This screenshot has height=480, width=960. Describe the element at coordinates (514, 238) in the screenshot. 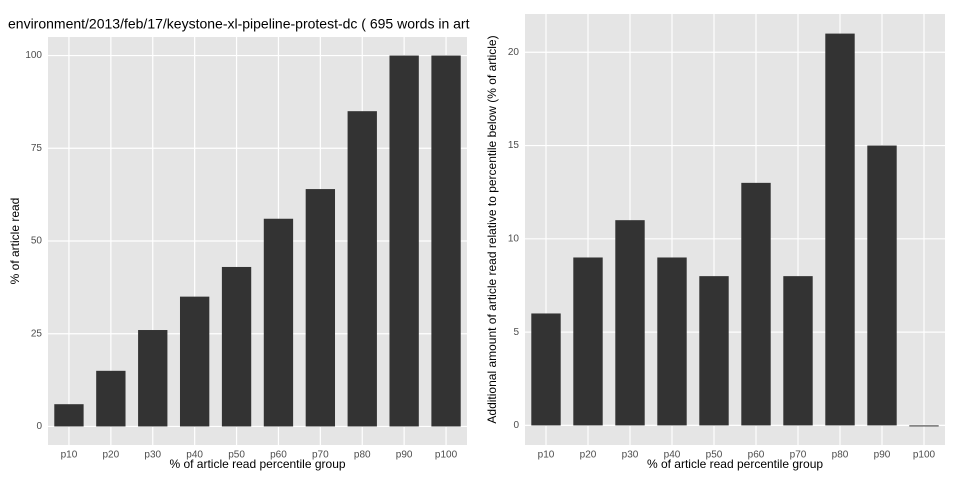

I see `y-tick-label: 10` at that location.